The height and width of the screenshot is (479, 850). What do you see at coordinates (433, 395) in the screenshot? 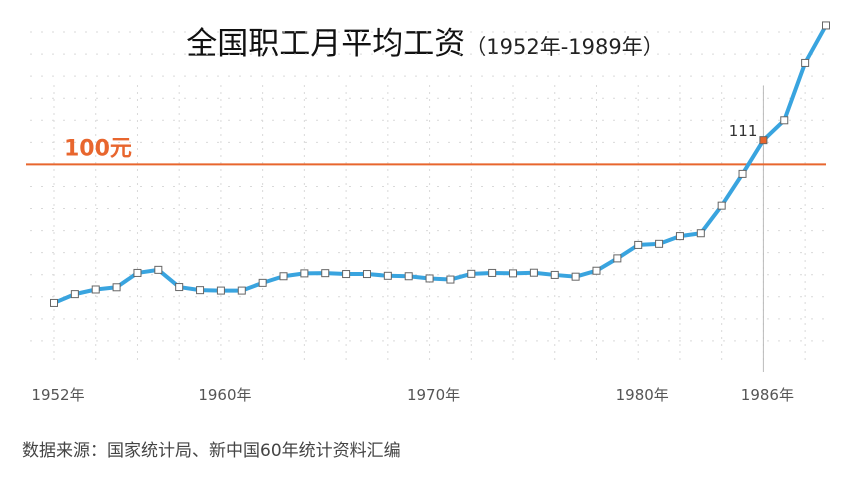
I see `x-tick-label: 1970年` at bounding box center [433, 395].